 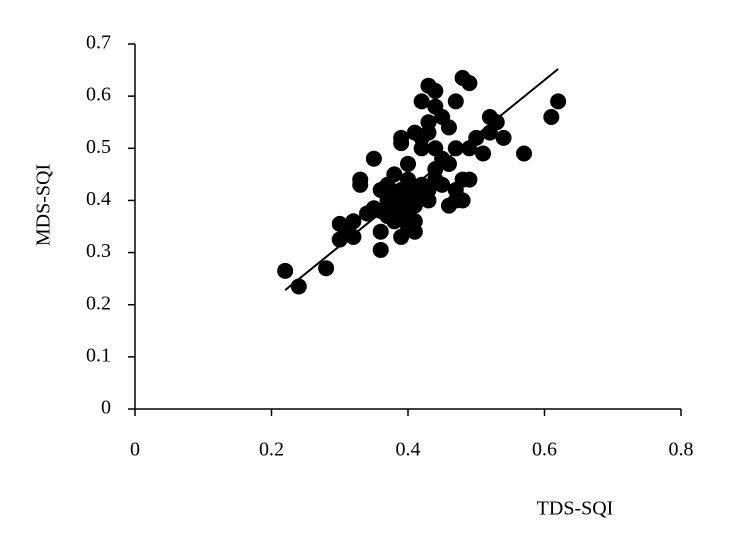 What do you see at coordinates (98, 199) in the screenshot?
I see `y-tick-label: 0.4` at bounding box center [98, 199].